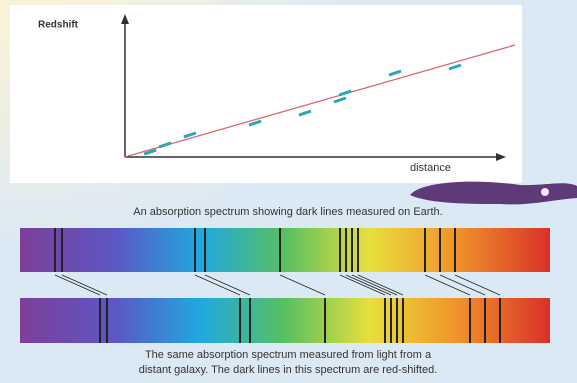 This screenshot has height=383, width=577. Describe the element at coordinates (58, 25) in the screenshot. I see `y-axis-label: Redshift` at that location.